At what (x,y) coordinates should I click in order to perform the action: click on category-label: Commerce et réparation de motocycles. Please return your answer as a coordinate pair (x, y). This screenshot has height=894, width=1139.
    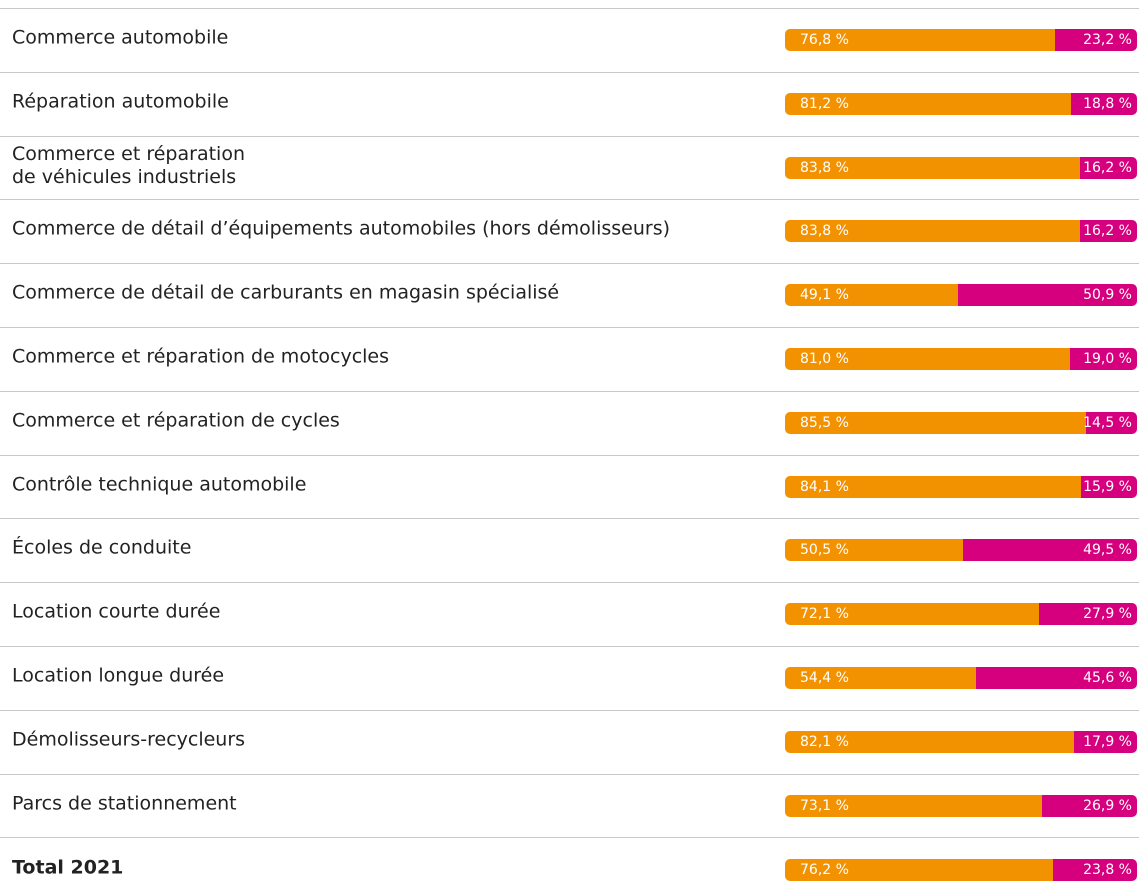
    Looking at the image, I should click on (201, 356).